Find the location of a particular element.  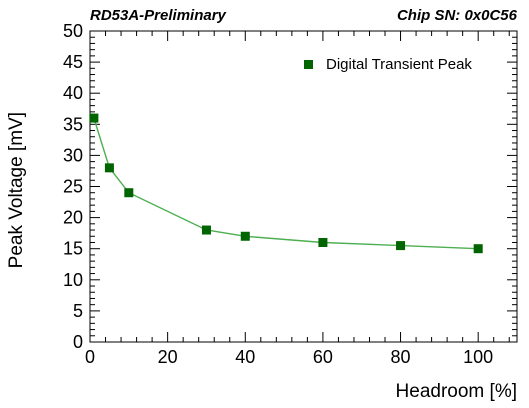

y-tick-label: 50 is located at coordinates (73, 31).